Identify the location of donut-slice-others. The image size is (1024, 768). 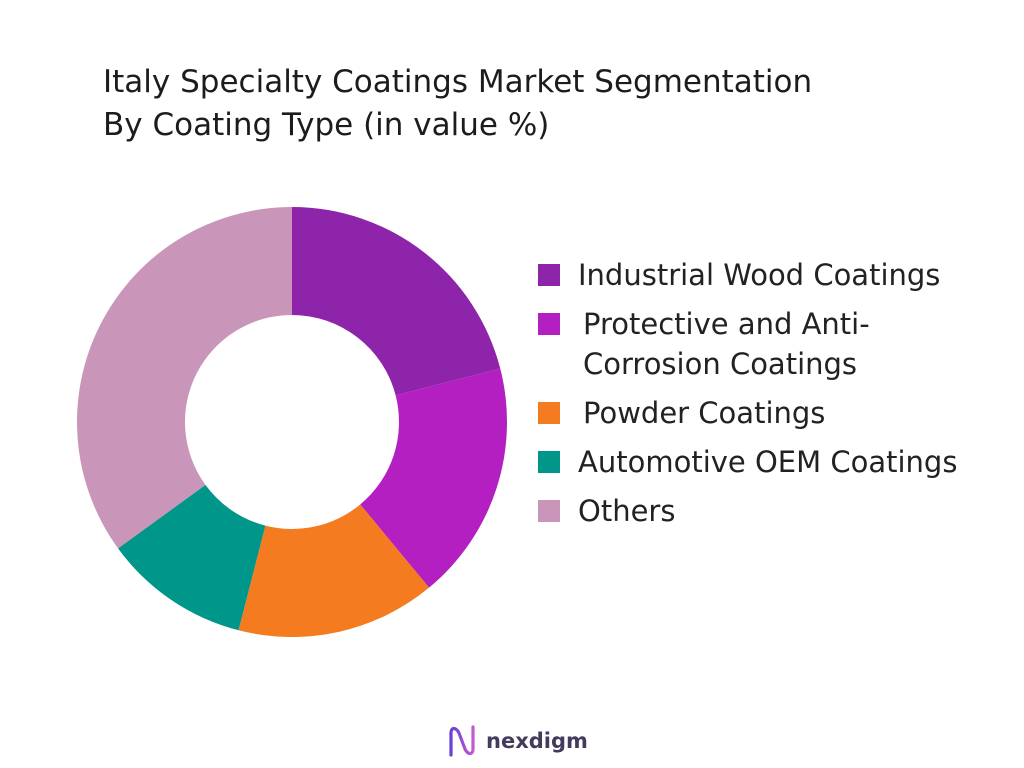
(184, 378).